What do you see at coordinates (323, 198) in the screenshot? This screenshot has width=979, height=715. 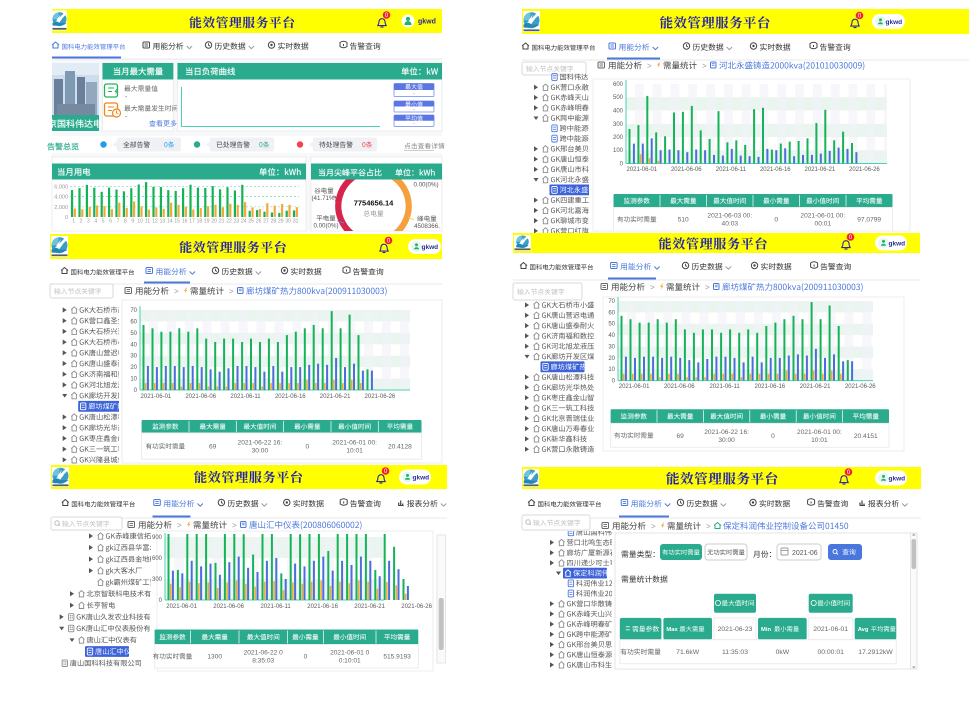 I see `svg-text: (41.71%)` at bounding box center [323, 198].